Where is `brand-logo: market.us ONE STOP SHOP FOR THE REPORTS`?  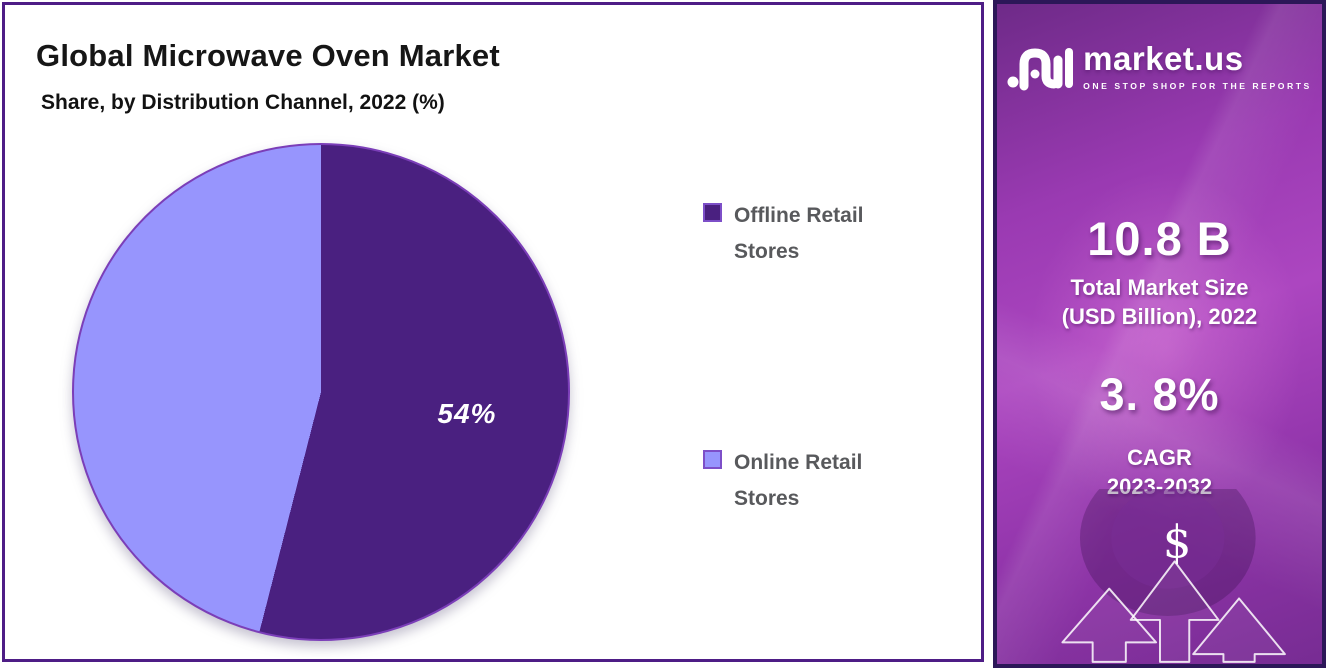
brand-logo: market.us ONE STOP SHOP FOR THE REPORTS is located at coordinates (1159, 66).